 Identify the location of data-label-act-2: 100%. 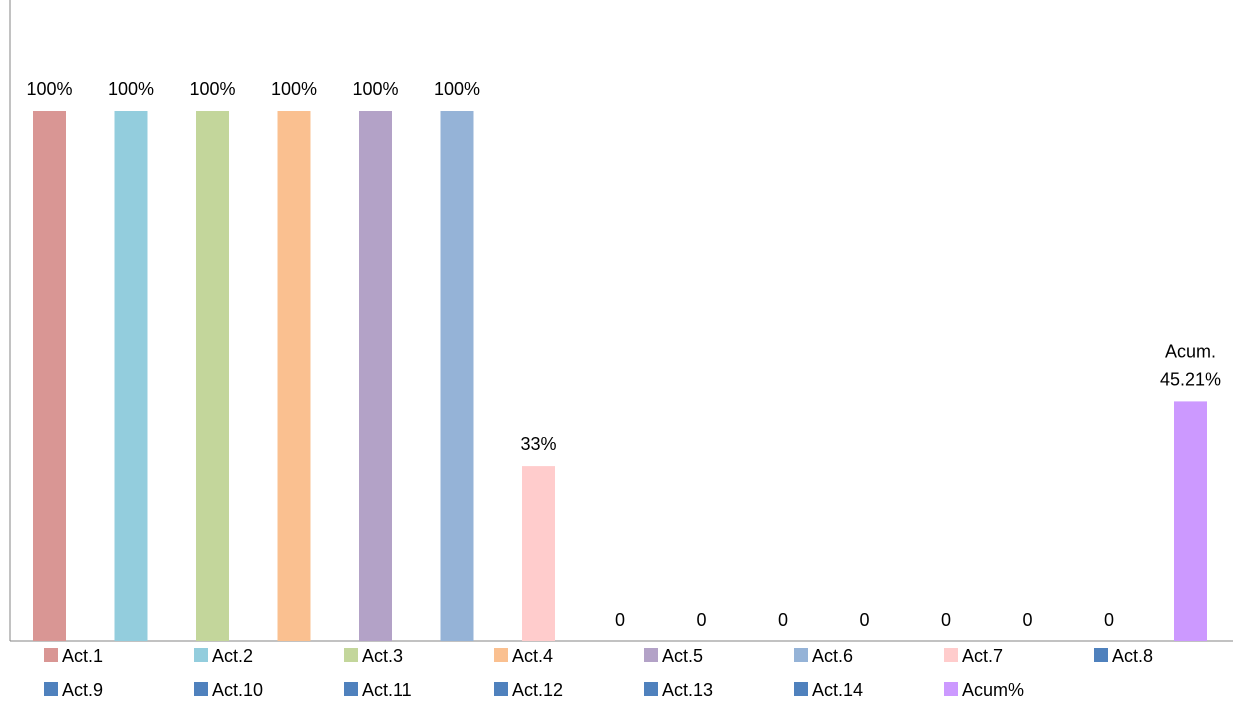
(131, 89).